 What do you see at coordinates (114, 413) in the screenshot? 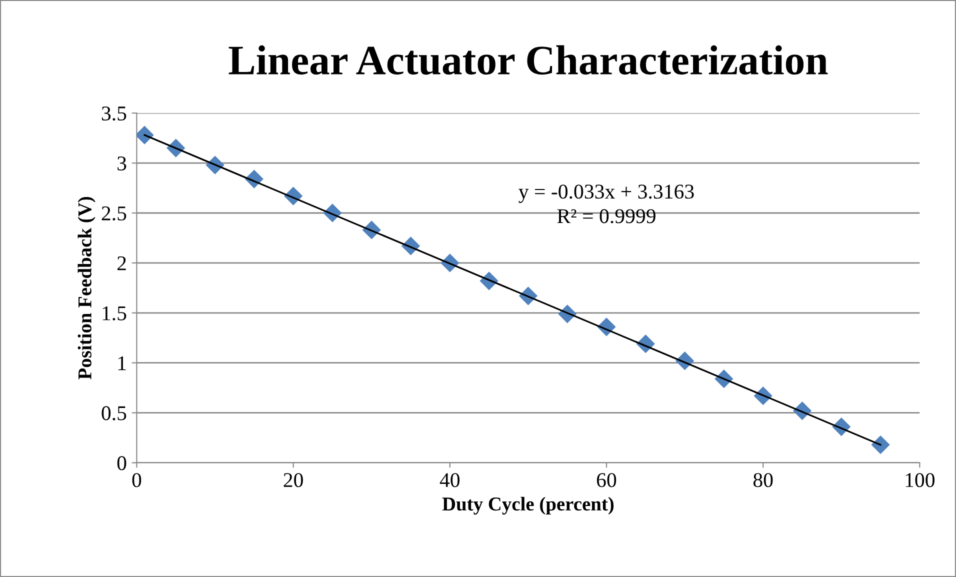
I see `y-tick-label: 0.5` at bounding box center [114, 413].